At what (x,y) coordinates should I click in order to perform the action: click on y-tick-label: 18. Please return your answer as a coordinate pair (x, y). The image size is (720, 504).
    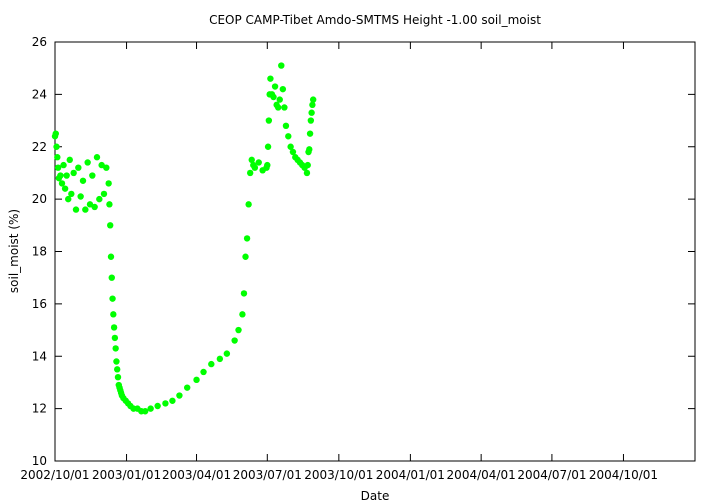
    Looking at the image, I should click on (39, 252).